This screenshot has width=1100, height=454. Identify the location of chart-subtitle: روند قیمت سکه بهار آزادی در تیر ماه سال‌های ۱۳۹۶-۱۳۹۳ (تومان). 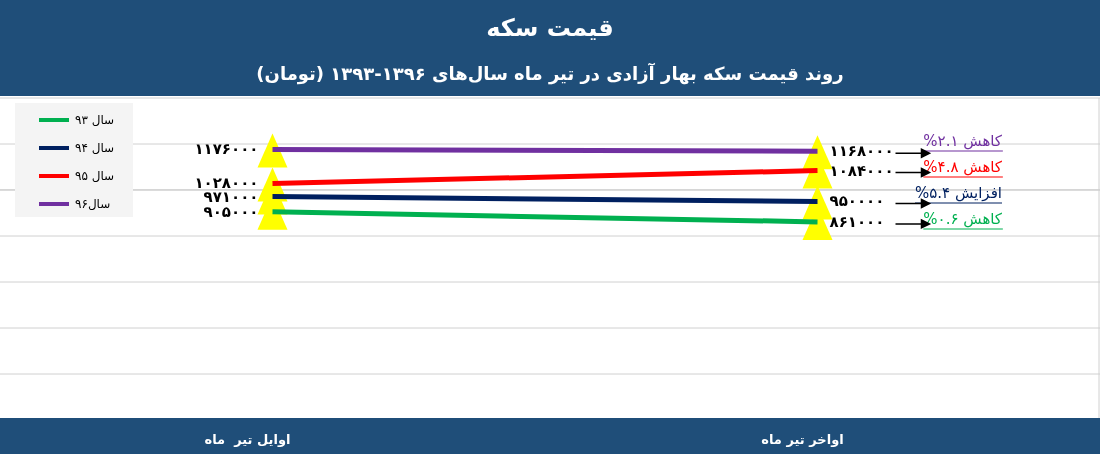
(550, 73).